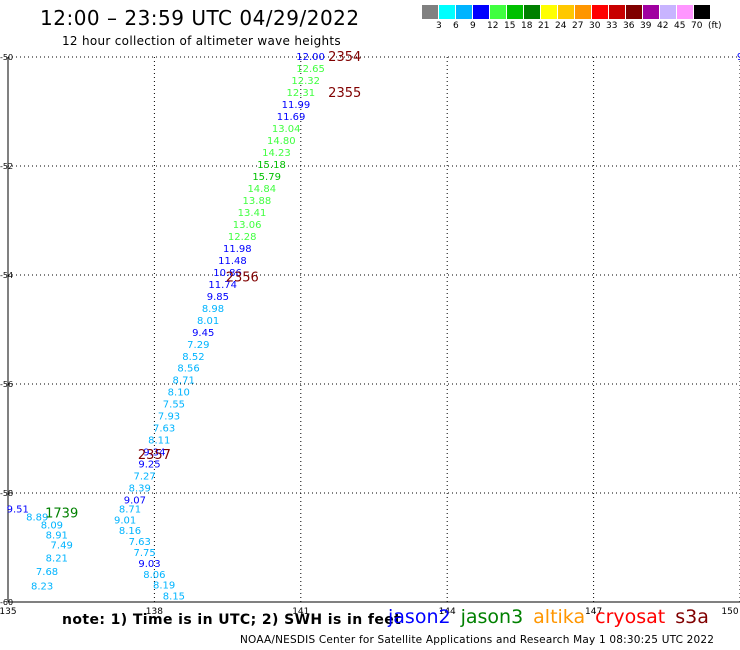 The image size is (740, 650). I want to click on wave-height-value: 8.39, so click(140, 489).